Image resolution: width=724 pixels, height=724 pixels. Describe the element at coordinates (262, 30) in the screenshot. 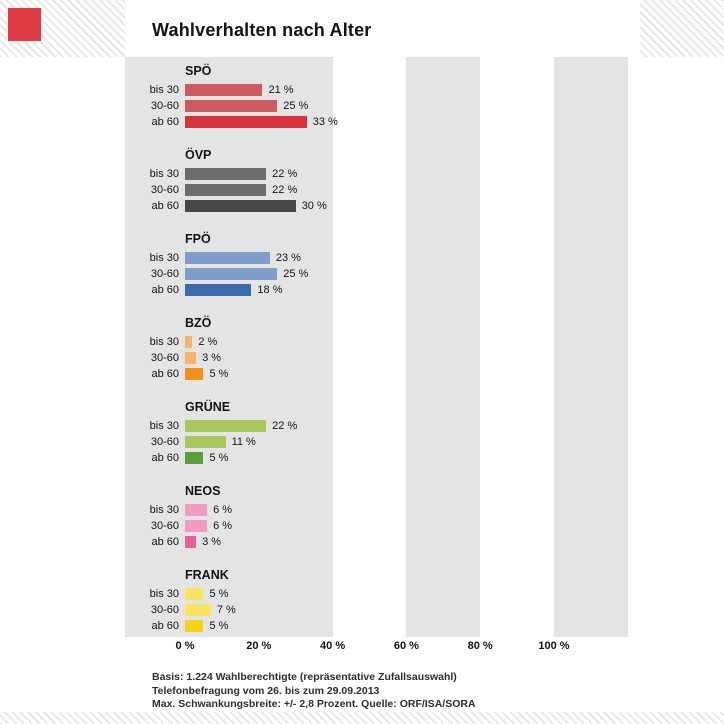

I see `page-title: Wahlverhalten nach Alter` at that location.